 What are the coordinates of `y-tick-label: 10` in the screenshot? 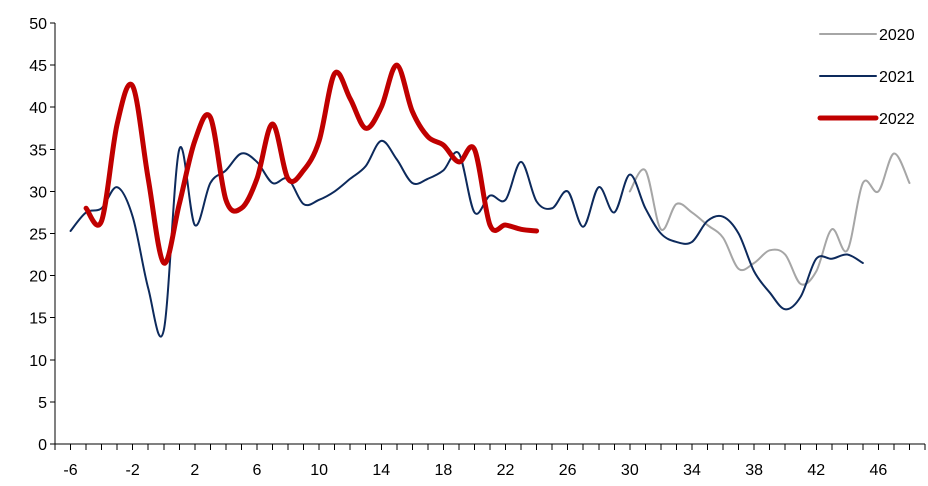 It's located at (38, 361).